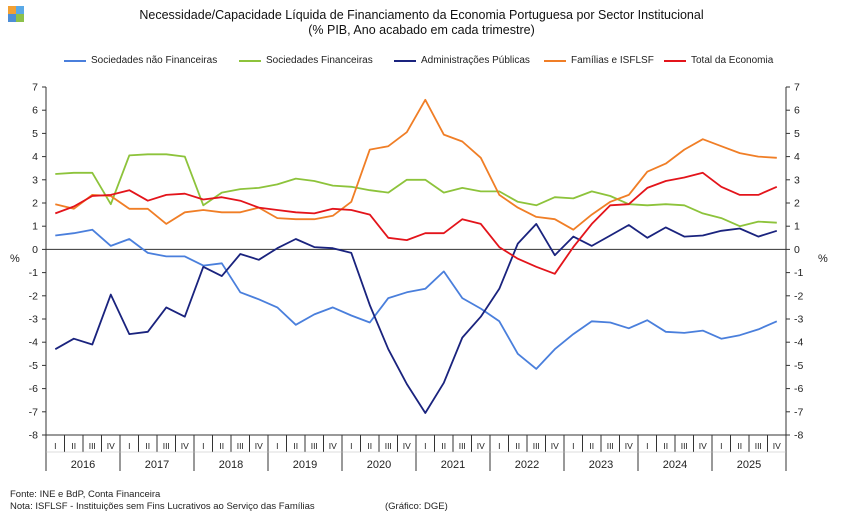 Image resolution: width=843 pixels, height=518 pixels. Describe the element at coordinates (35, 204) in the screenshot. I see `left-y-tick-label: 2` at that location.